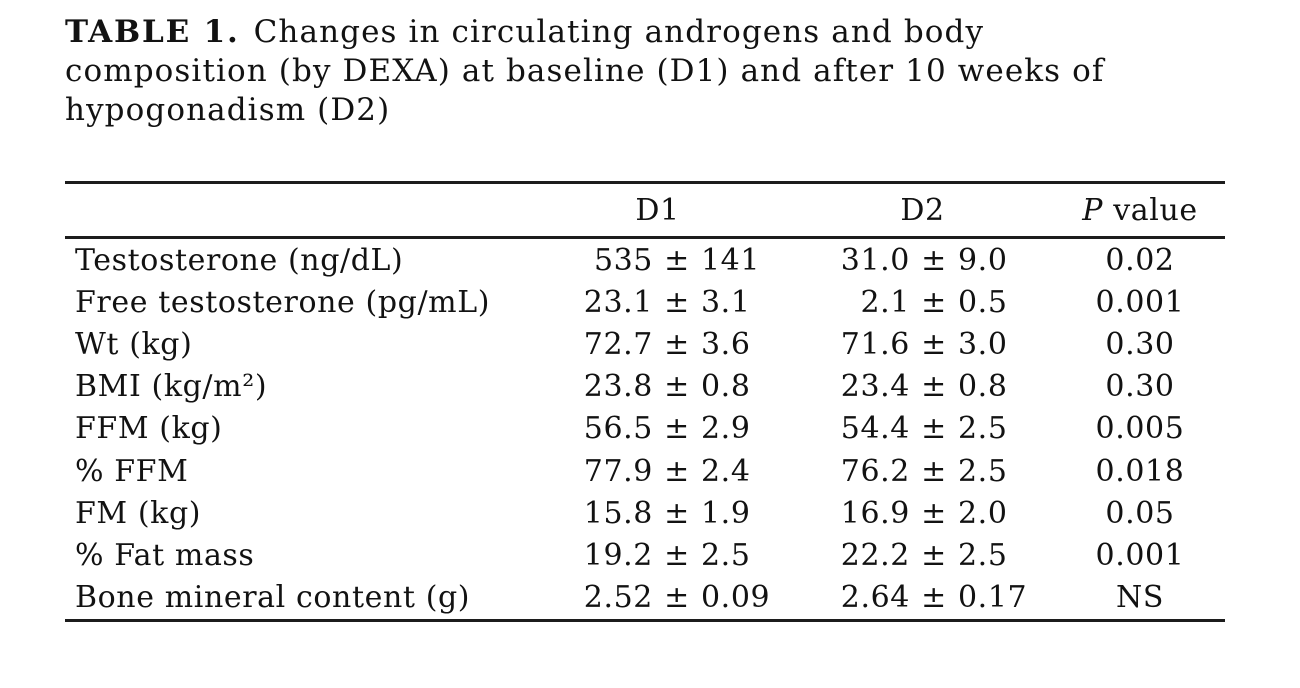 This screenshot has height=688, width=1300. Describe the element at coordinates (875, 598) in the screenshot. I see `d2-mean: 2.64` at that location.